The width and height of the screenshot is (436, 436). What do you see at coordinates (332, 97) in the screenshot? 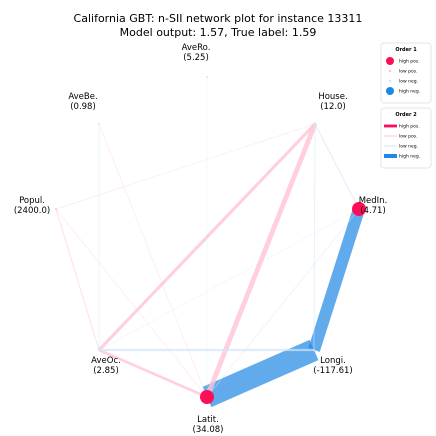
I see `node-label-house: House.` at bounding box center [332, 97].